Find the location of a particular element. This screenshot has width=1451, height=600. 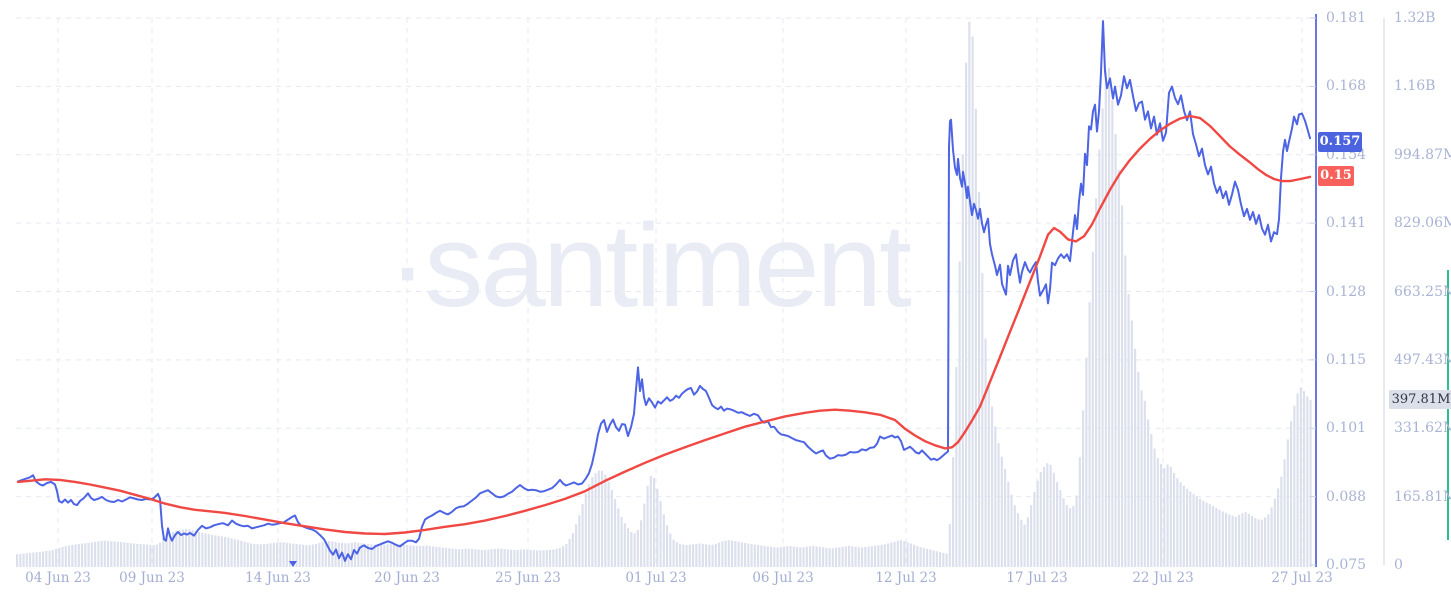

signal-marker-icon is located at coordinates (293, 564).